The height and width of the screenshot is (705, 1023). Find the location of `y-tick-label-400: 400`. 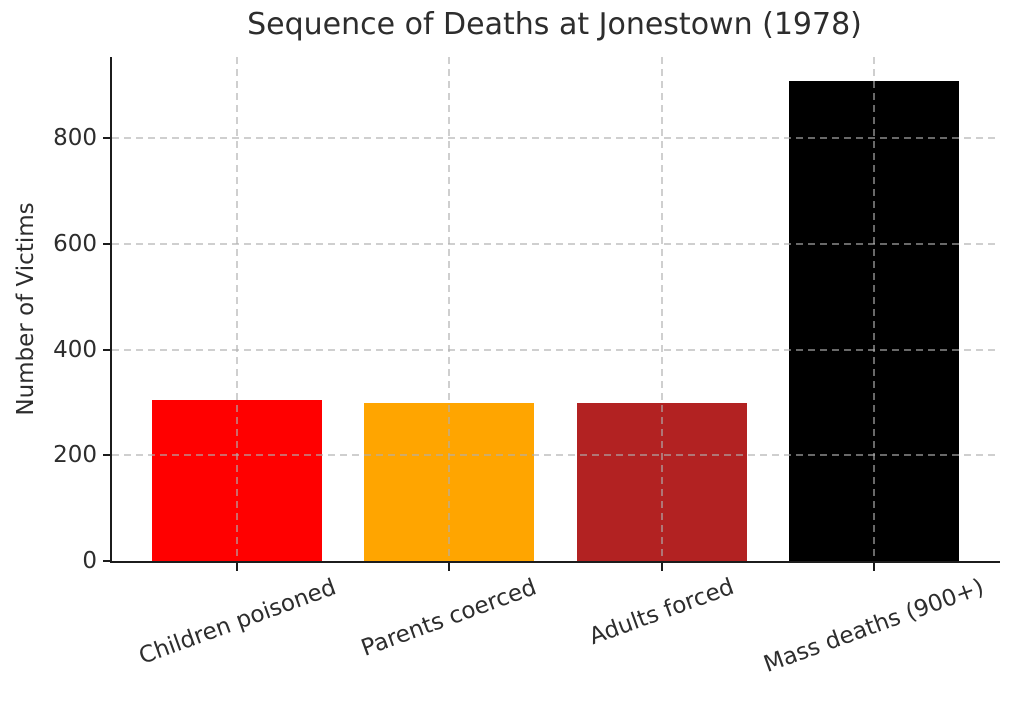

y-tick-label-400: 400 is located at coordinates (75, 349).